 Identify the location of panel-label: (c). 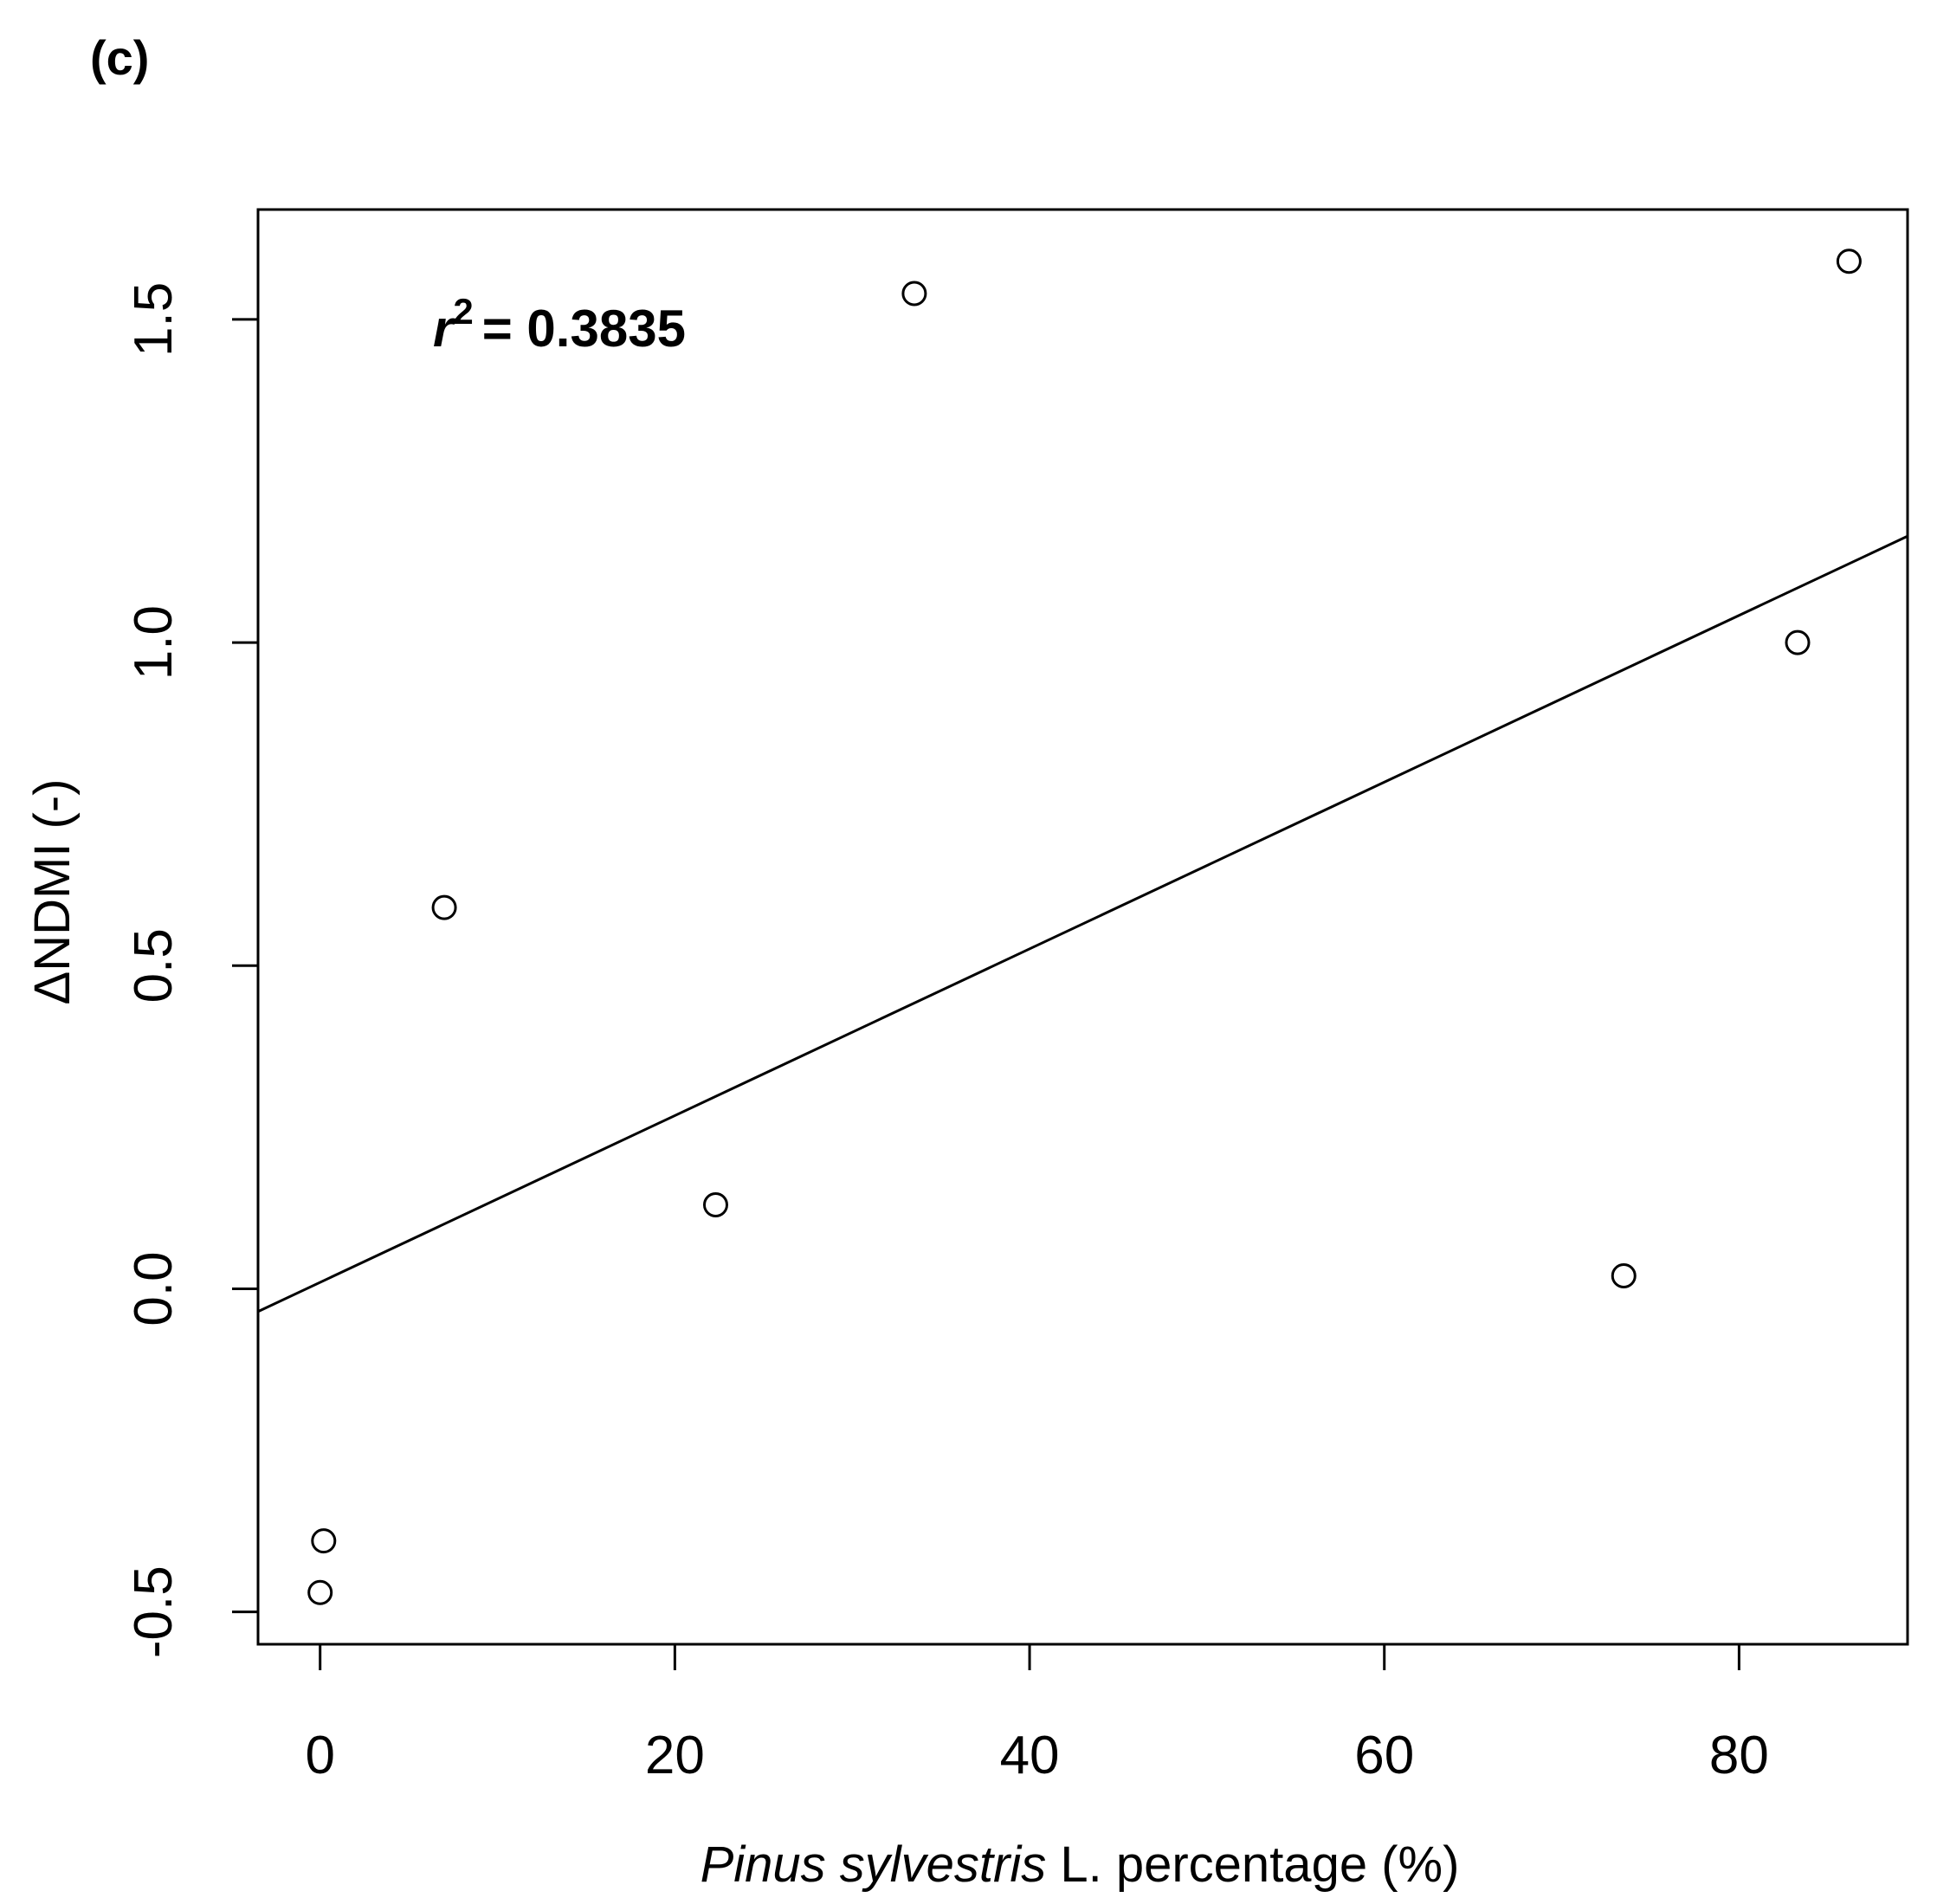
(120, 57).